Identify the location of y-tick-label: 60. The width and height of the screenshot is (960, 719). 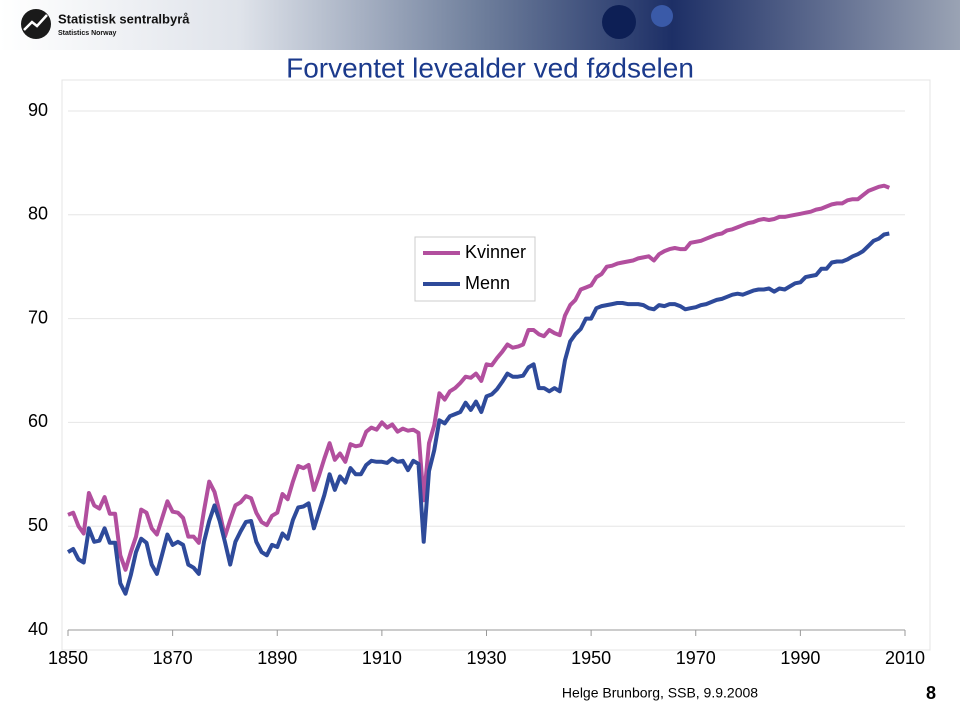
(38, 421).